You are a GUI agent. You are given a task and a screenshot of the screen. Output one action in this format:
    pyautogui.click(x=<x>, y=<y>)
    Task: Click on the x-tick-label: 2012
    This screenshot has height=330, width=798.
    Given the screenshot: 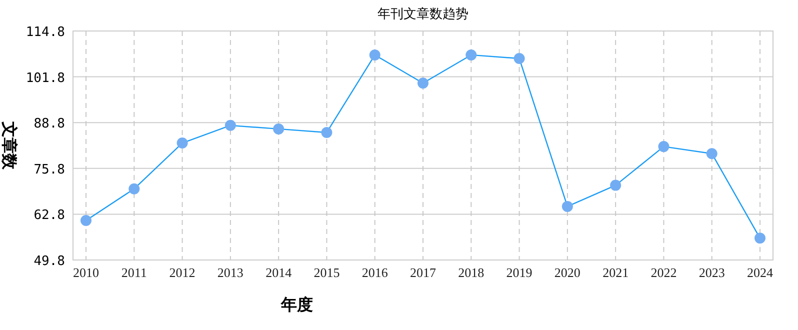 What is the action you would take?
    pyautogui.click(x=182, y=272)
    